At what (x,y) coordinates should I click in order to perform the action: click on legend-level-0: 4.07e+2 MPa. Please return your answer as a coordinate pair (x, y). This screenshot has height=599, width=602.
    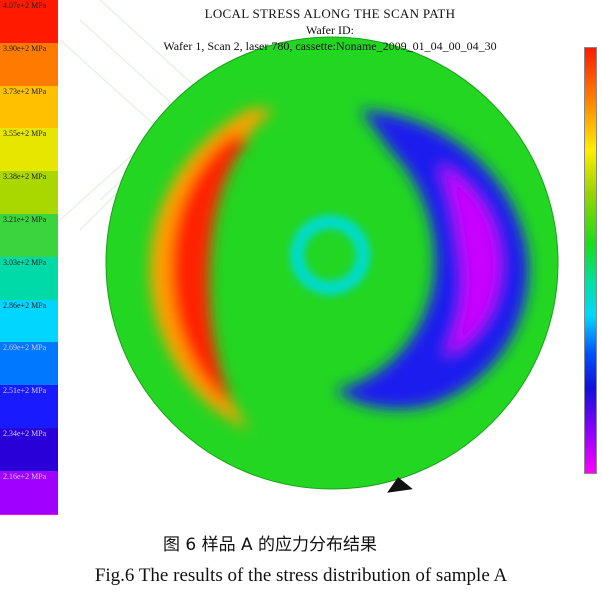
    Looking at the image, I should click on (29, 21).